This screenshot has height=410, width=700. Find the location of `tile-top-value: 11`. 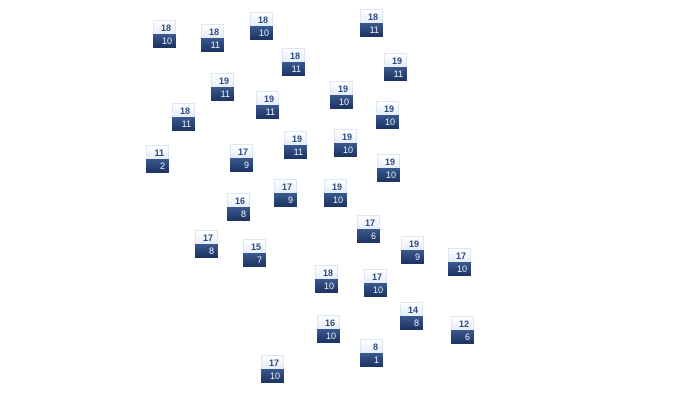

tile-top-value: 11 is located at coordinates (157, 152).